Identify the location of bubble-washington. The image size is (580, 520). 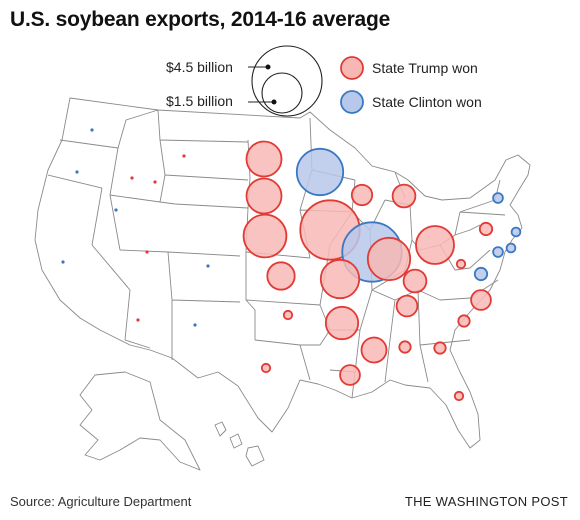
(92, 130).